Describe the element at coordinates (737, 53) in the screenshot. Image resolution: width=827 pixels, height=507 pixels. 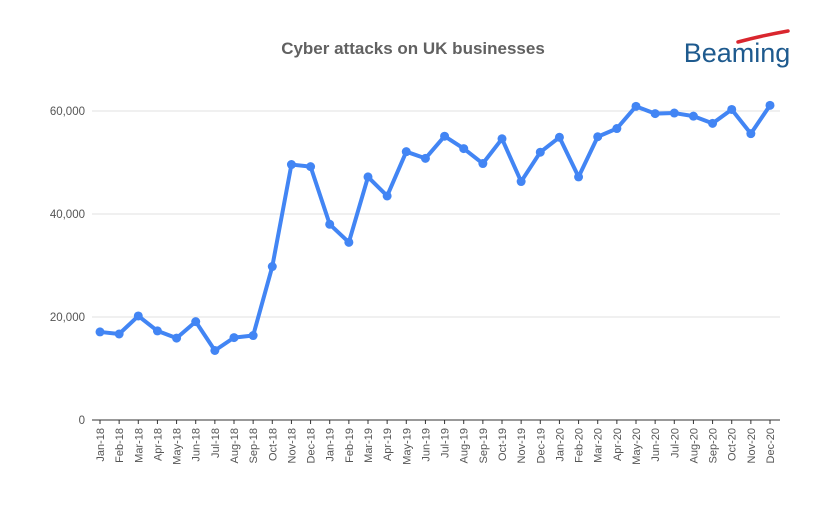
I see `logo-text: Beaming` at that location.